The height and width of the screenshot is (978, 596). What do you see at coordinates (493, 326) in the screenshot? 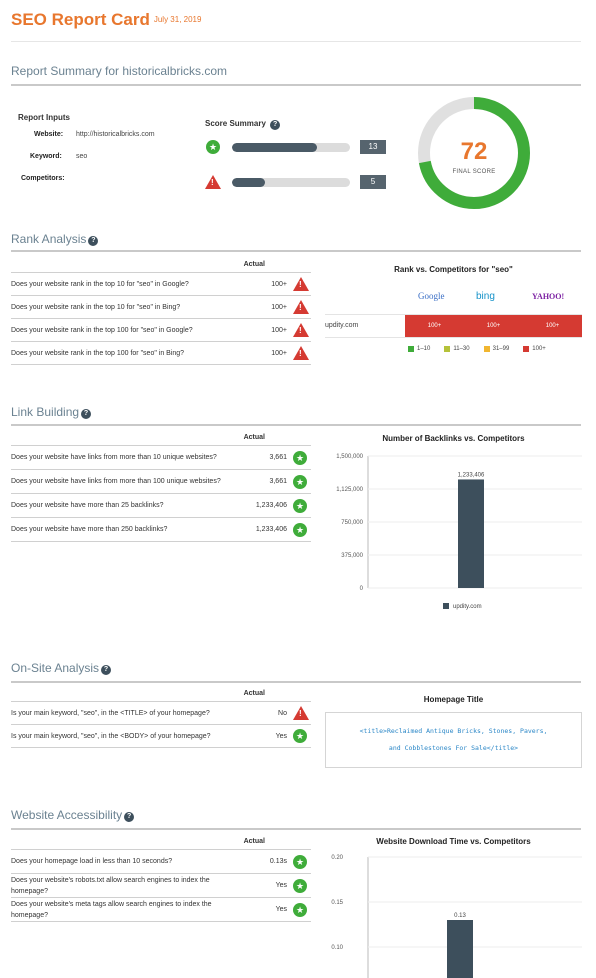
I see `rank-site-bar: 100+ 100+ 100+` at bounding box center [493, 326].